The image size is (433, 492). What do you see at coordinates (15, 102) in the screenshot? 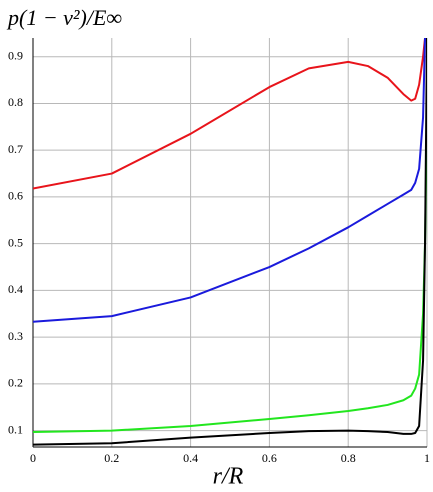
I see `y-tick-label: 0.8` at bounding box center [15, 102].